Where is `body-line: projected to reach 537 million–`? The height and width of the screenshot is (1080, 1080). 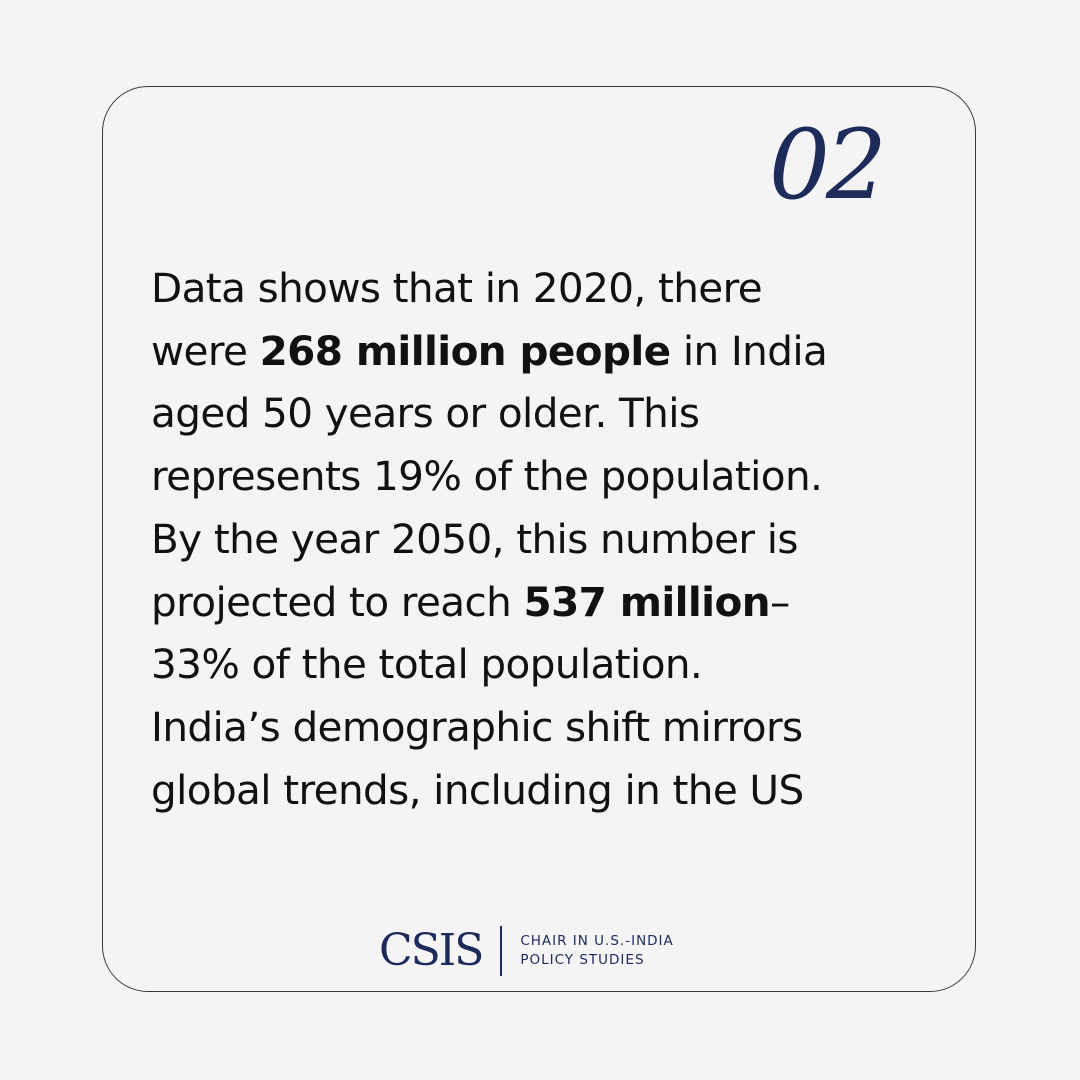 body-line: projected to reach 537 million– is located at coordinates (551, 602).